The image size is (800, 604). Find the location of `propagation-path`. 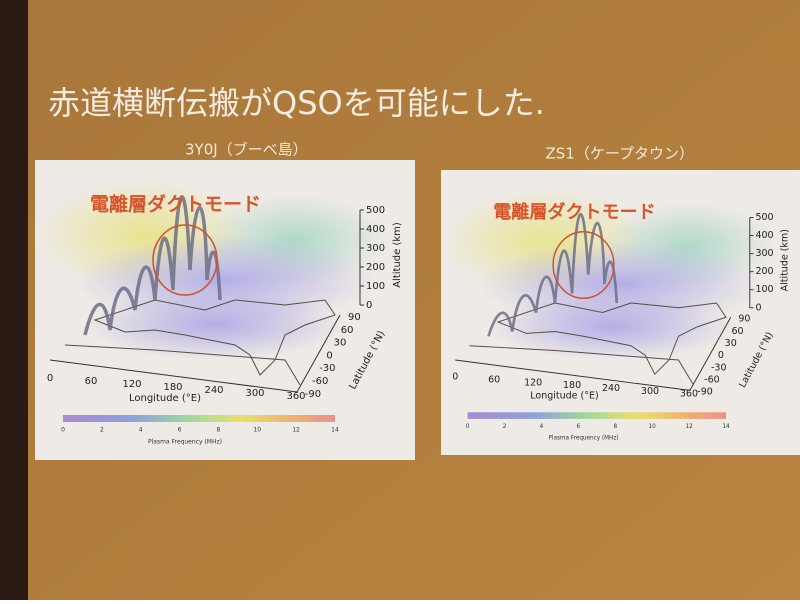

propagation-path is located at coordinates (553, 274).